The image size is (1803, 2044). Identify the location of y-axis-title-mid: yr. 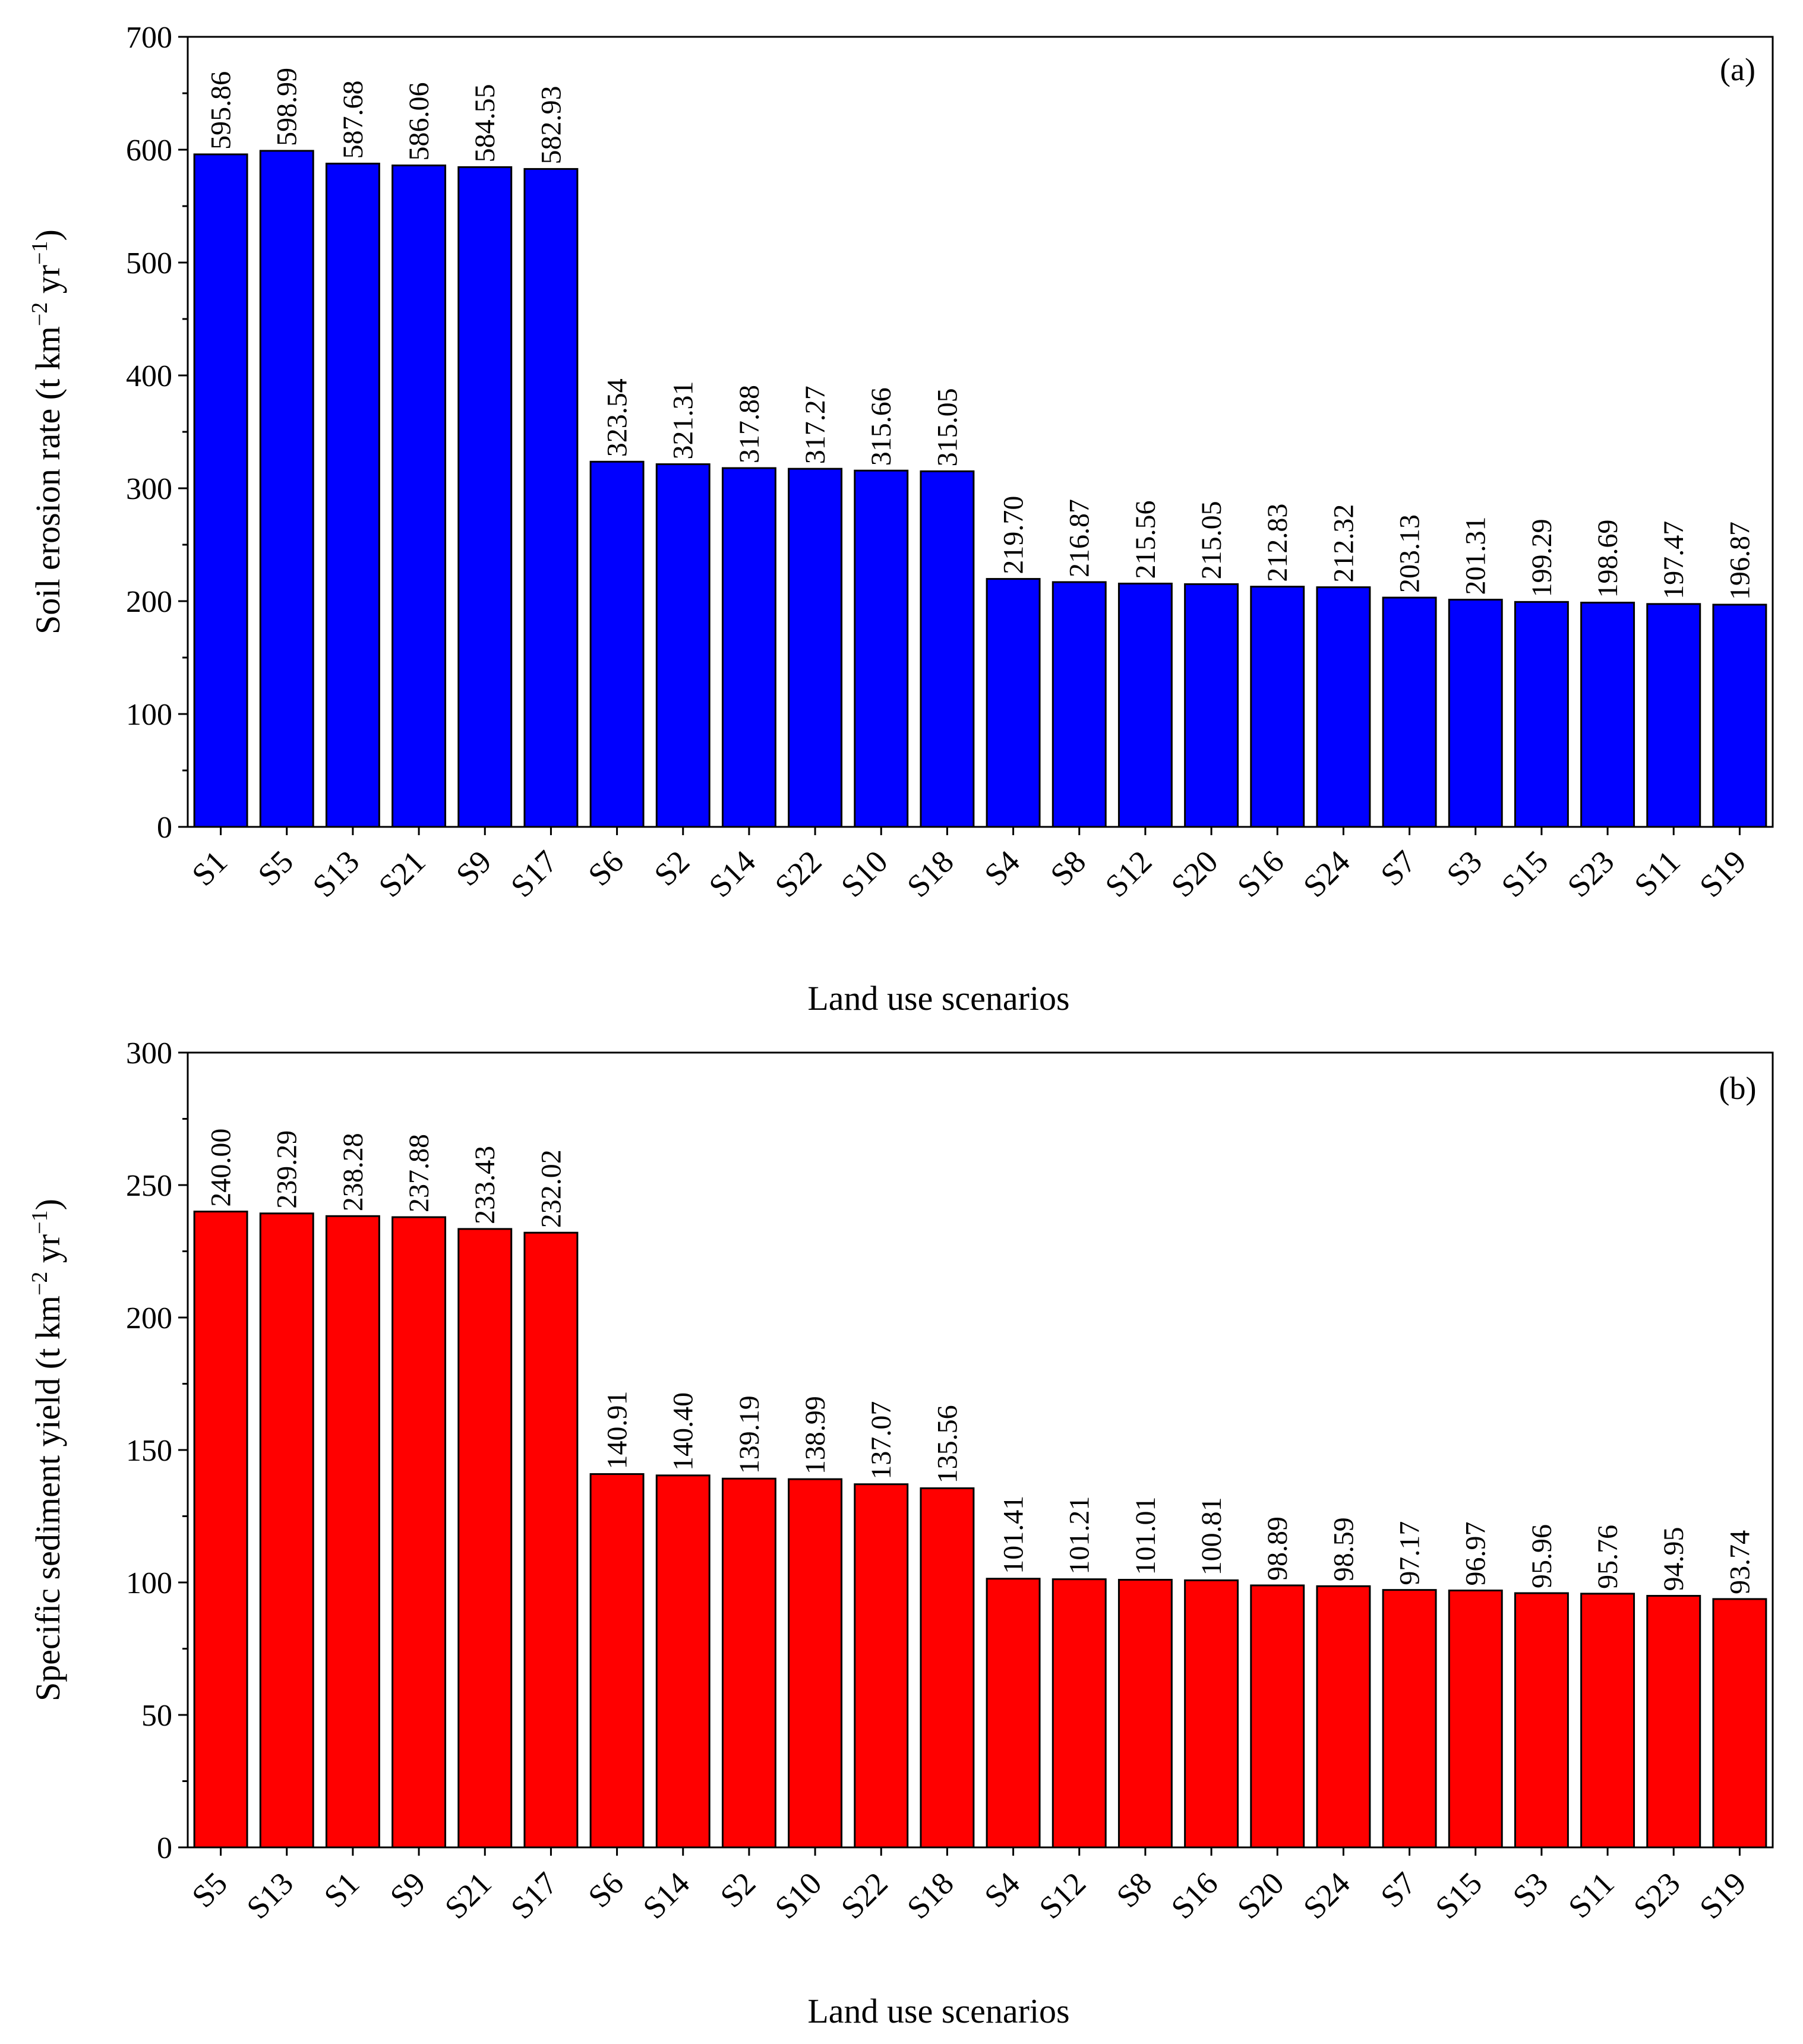
(48, 283).